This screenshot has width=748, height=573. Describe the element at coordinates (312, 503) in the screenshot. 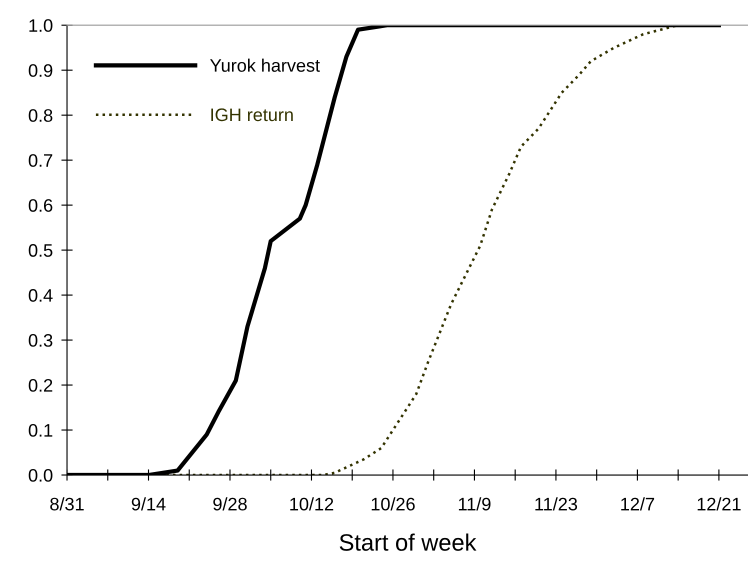

I see `x-tick-label: 10/12` at that location.